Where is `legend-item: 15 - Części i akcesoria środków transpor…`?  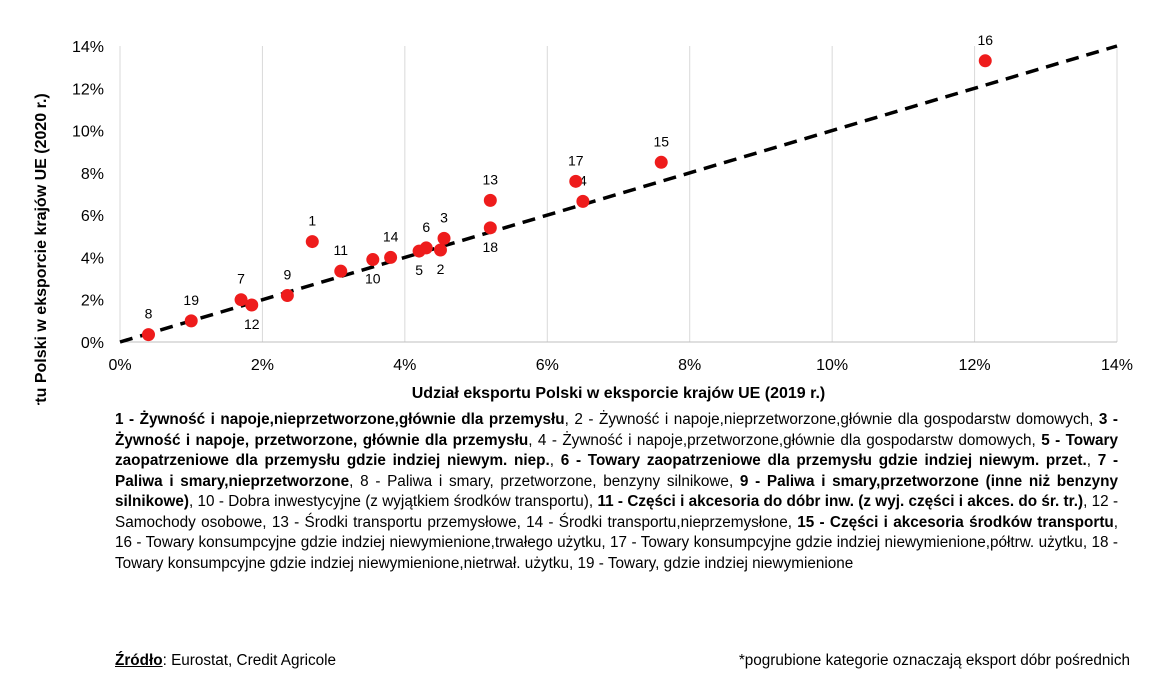 legend-item: 15 - Części i akcesoria środków transpor… is located at coordinates (955, 522).